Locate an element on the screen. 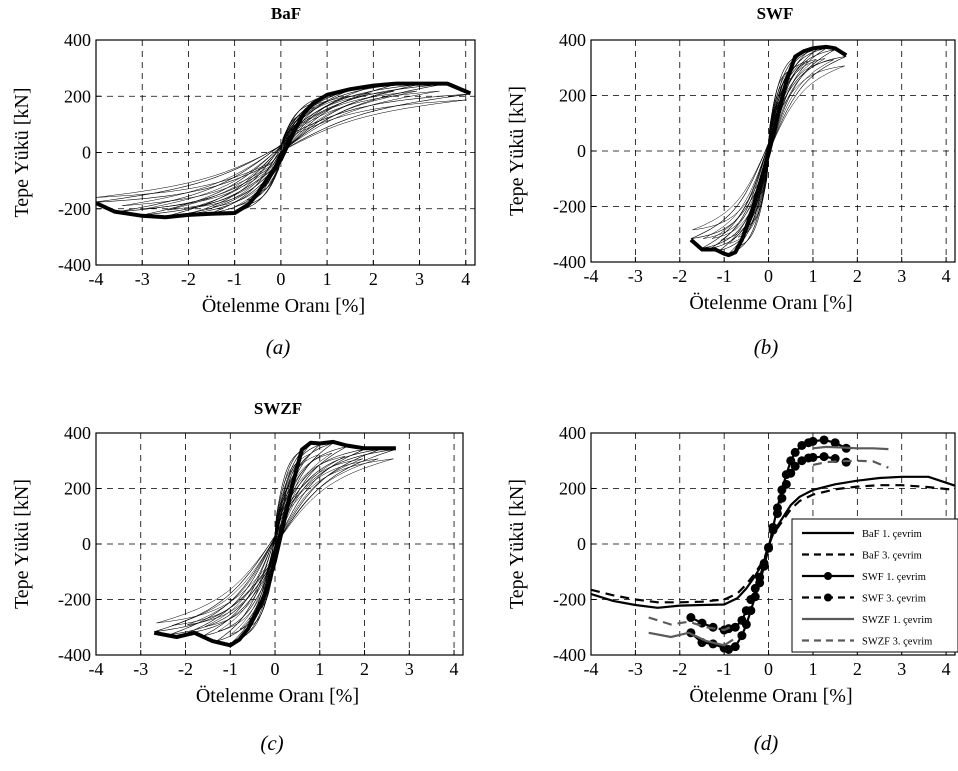 The image size is (958, 771). legend-label: BaF 1. çevrim is located at coordinates (892, 534).